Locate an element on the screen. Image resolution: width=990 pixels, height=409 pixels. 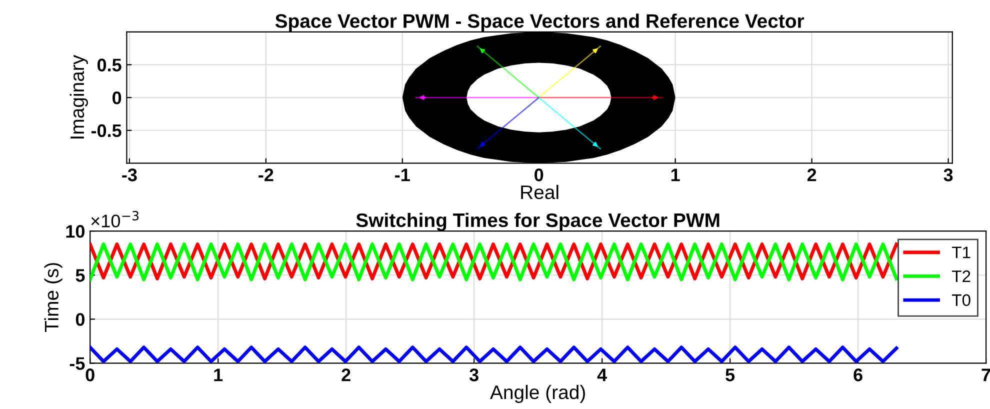
text: ×10$^{−3}$ is located at coordinates (115, 219).